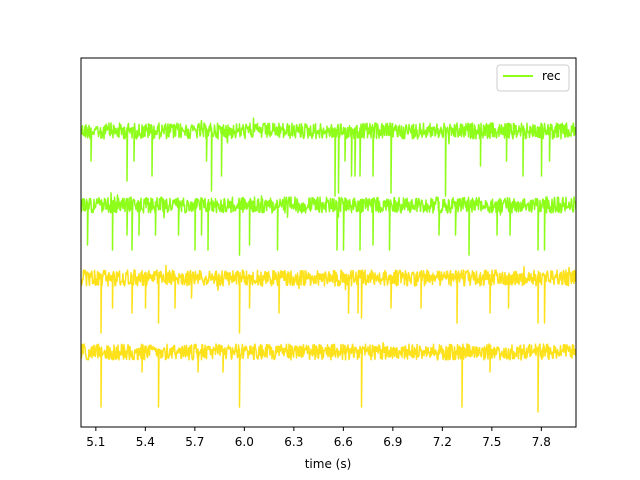 This screenshot has height=480, width=640. I want to click on x-tick-label: 5.7, so click(194, 442).